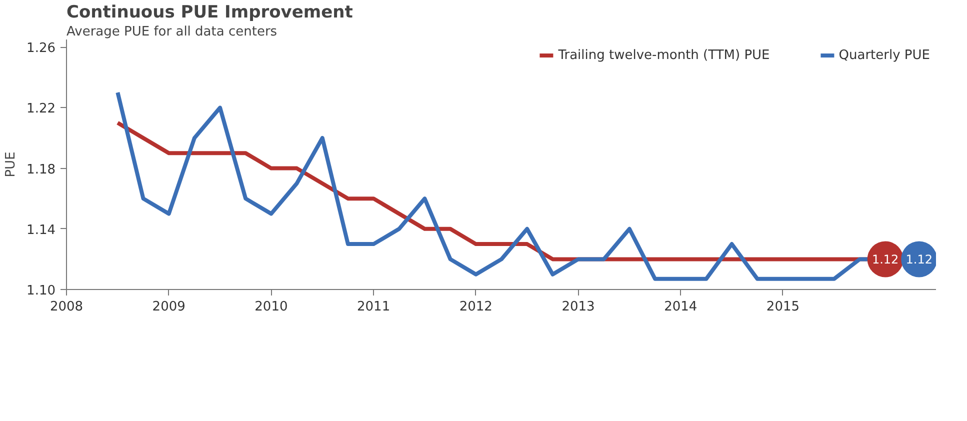  What do you see at coordinates (475, 307) in the screenshot?
I see `x-tick-label: 2012` at bounding box center [475, 307].